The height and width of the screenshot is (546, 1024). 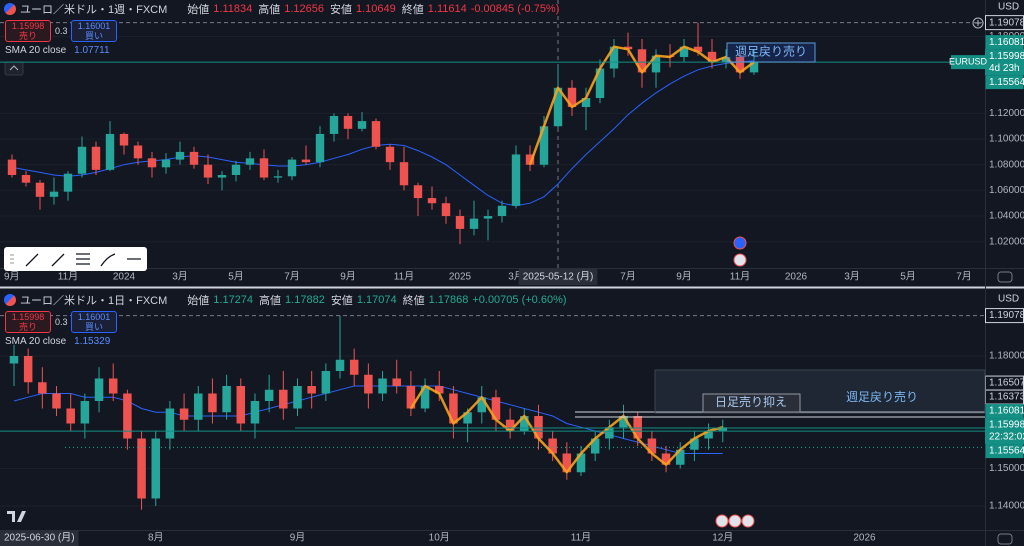 What do you see at coordinates (57, 50) in the screenshot?
I see `indicator-legend: SMA 20 close 1.07711` at bounding box center [57, 50].